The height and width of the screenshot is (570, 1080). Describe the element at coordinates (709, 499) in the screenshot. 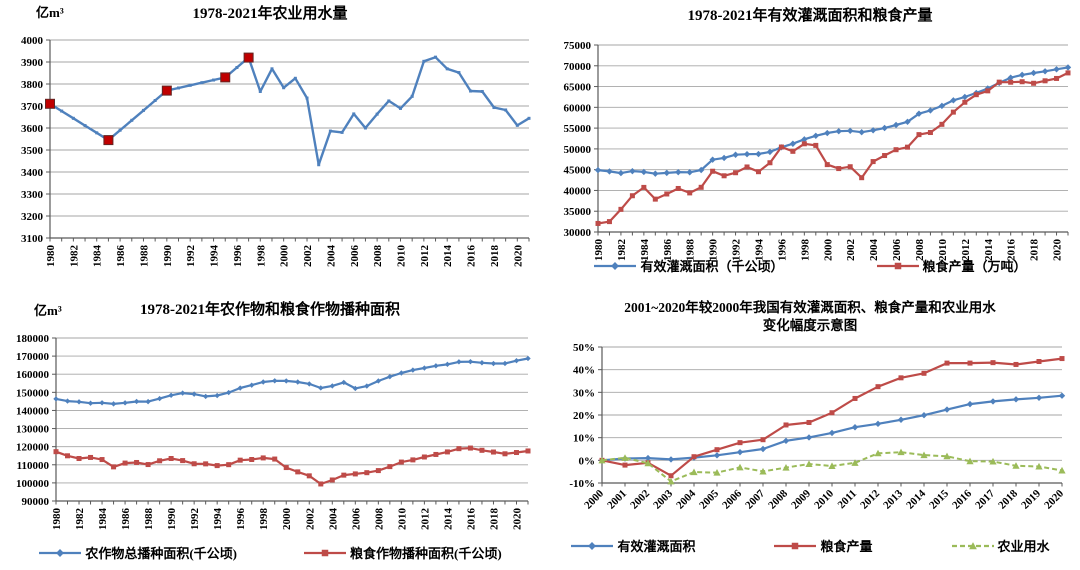

I see `svg-text: 2005` at that location.